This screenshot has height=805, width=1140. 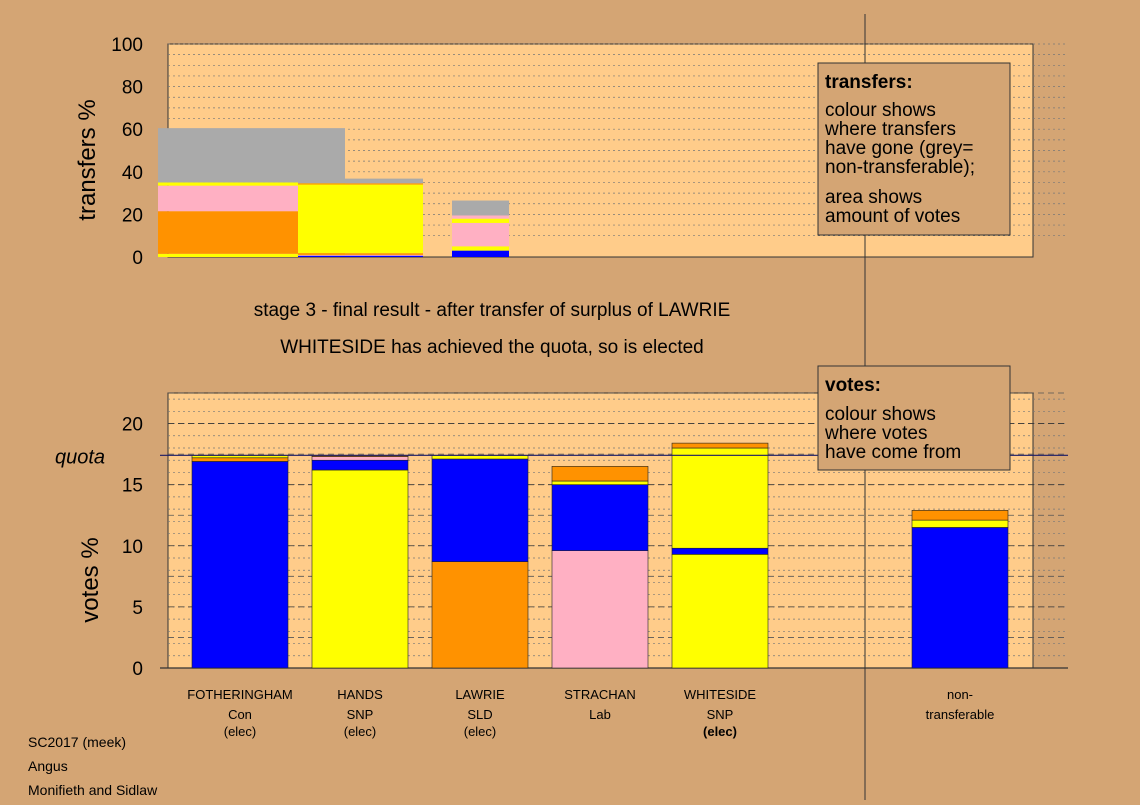 What do you see at coordinates (239, 694) in the screenshot?
I see `candidate-name: FOTHERINGHAM` at bounding box center [239, 694].